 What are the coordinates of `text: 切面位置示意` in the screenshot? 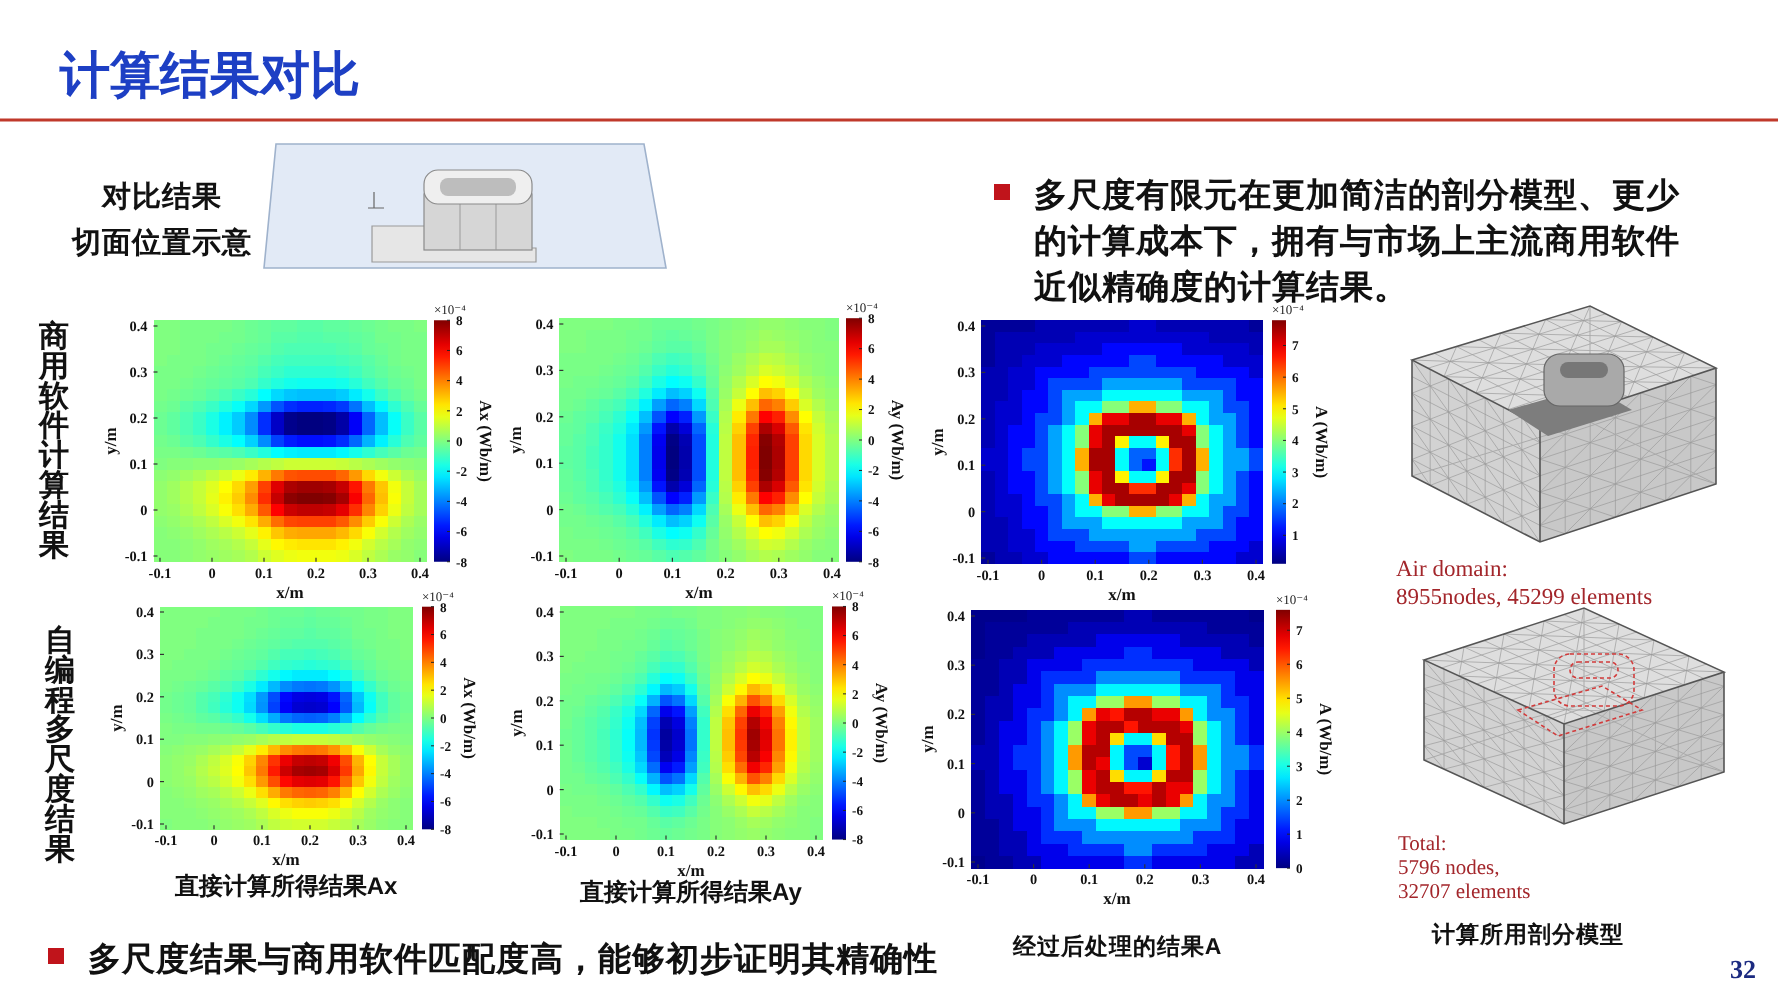 It's located at (162, 243).